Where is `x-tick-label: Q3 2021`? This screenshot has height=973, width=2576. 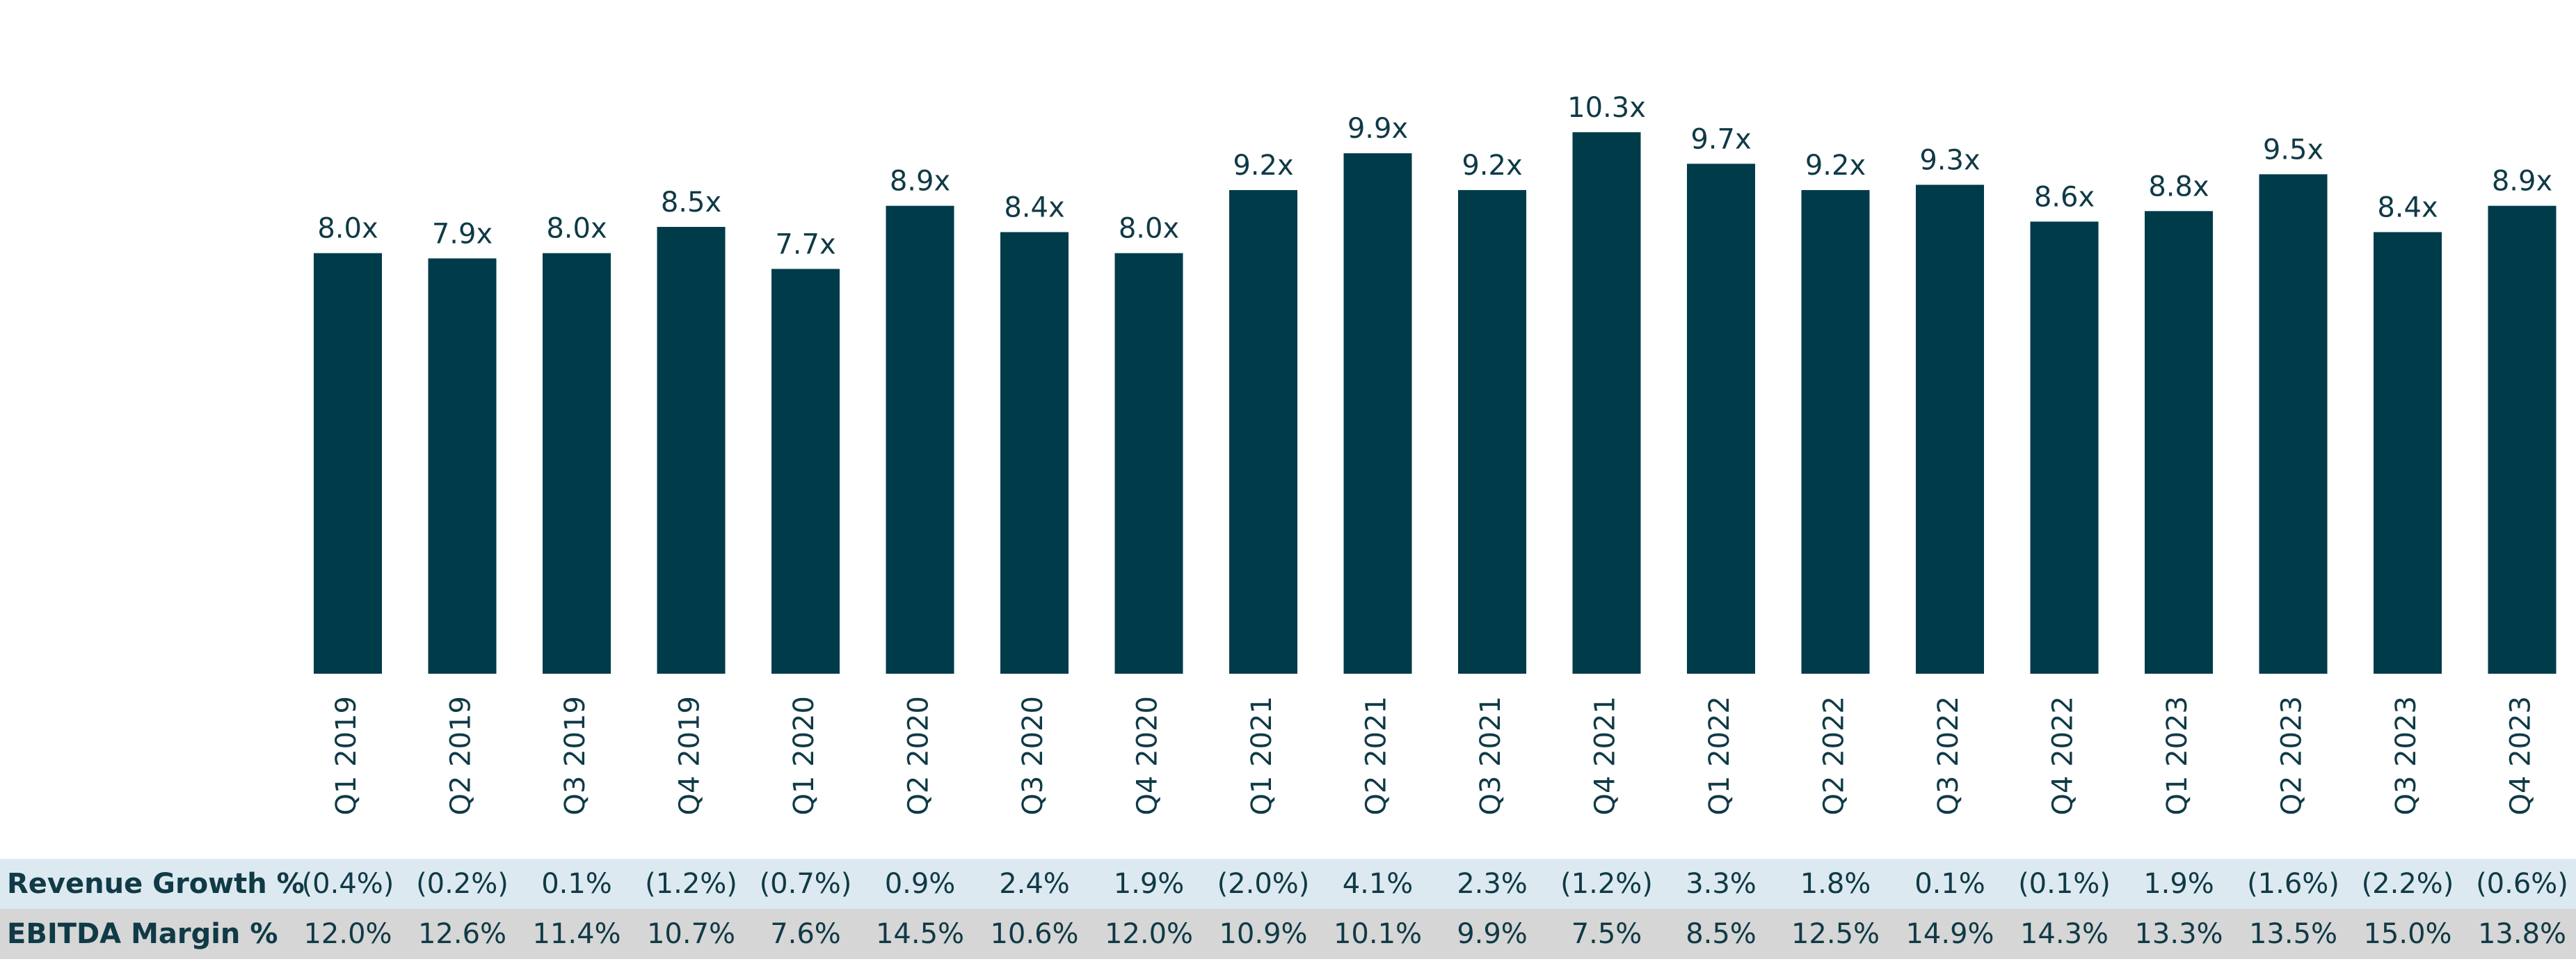 x-tick-label: Q3 2021 is located at coordinates (1491, 756).